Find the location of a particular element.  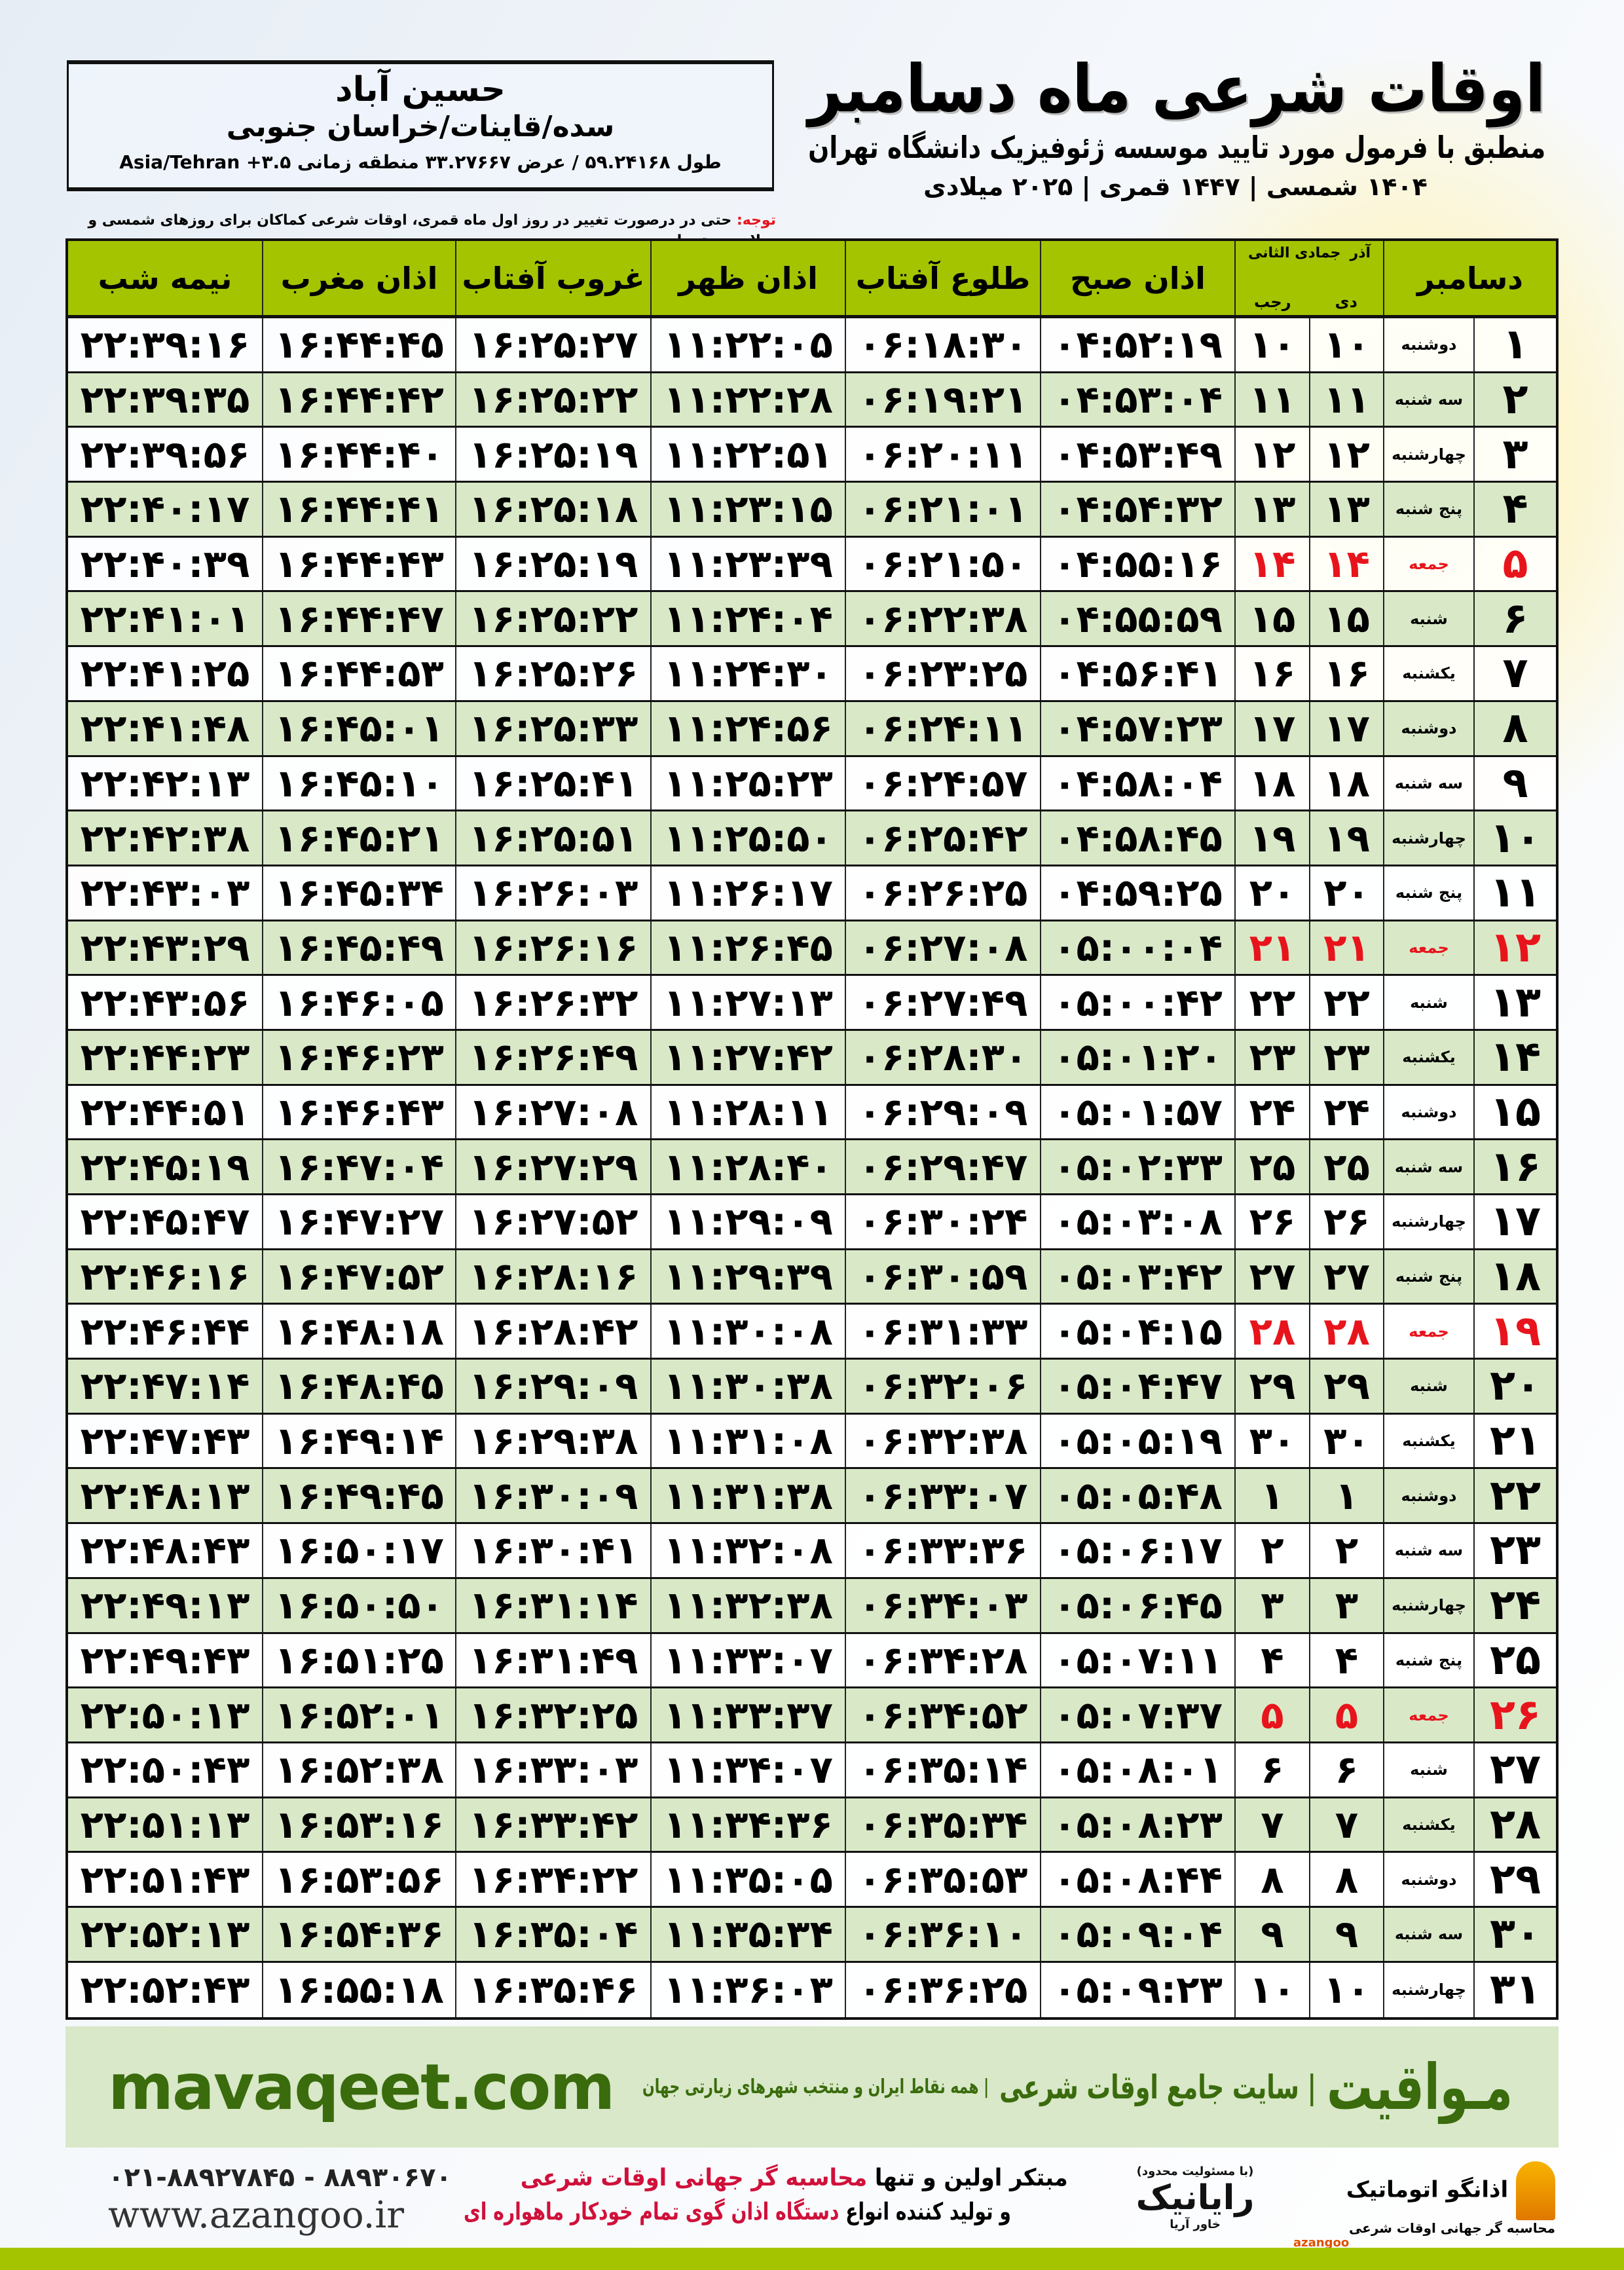

cell-maghreb: ۱۶:۴۶:۲۳ is located at coordinates (359, 1057).